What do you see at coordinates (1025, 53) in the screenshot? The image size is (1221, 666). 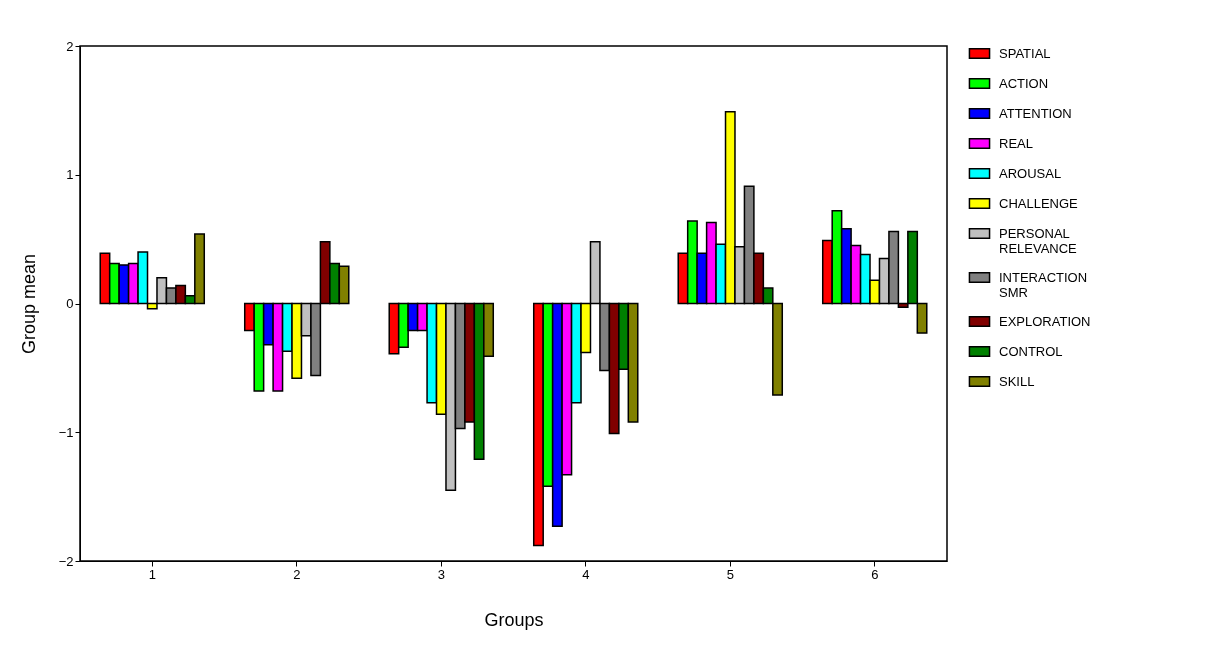 I see `legend-label: SPATIAL` at bounding box center [1025, 53].